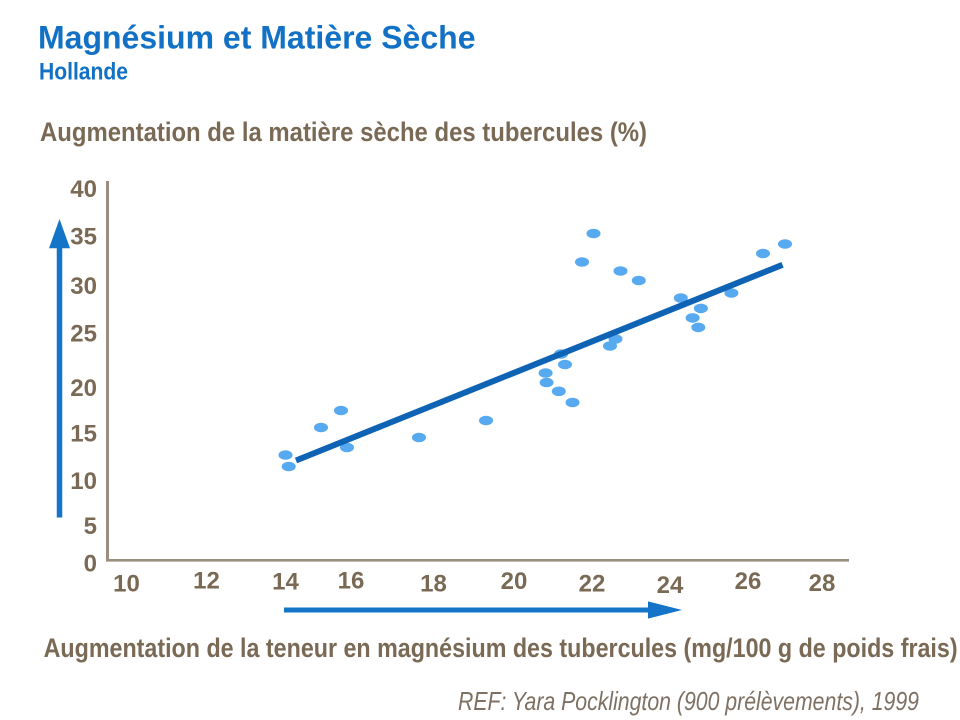 The width and height of the screenshot is (960, 720). What do you see at coordinates (822, 583) in the screenshot?
I see `svg-text: 28` at bounding box center [822, 583].